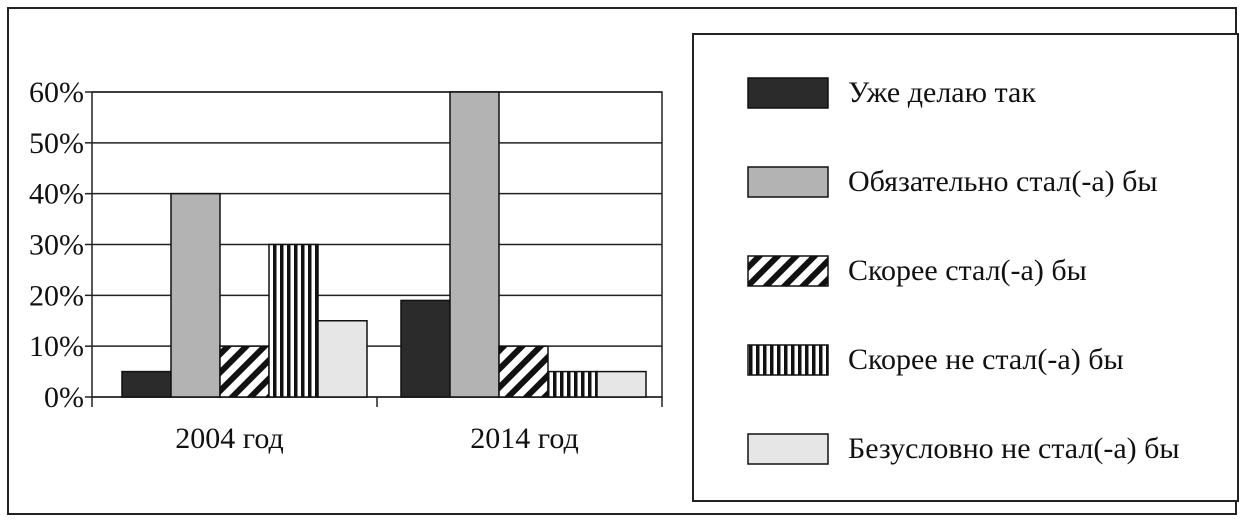 This screenshot has height=521, width=1243. What do you see at coordinates (56, 295) in the screenshot?
I see `y-tick-label: 20%` at bounding box center [56, 295].